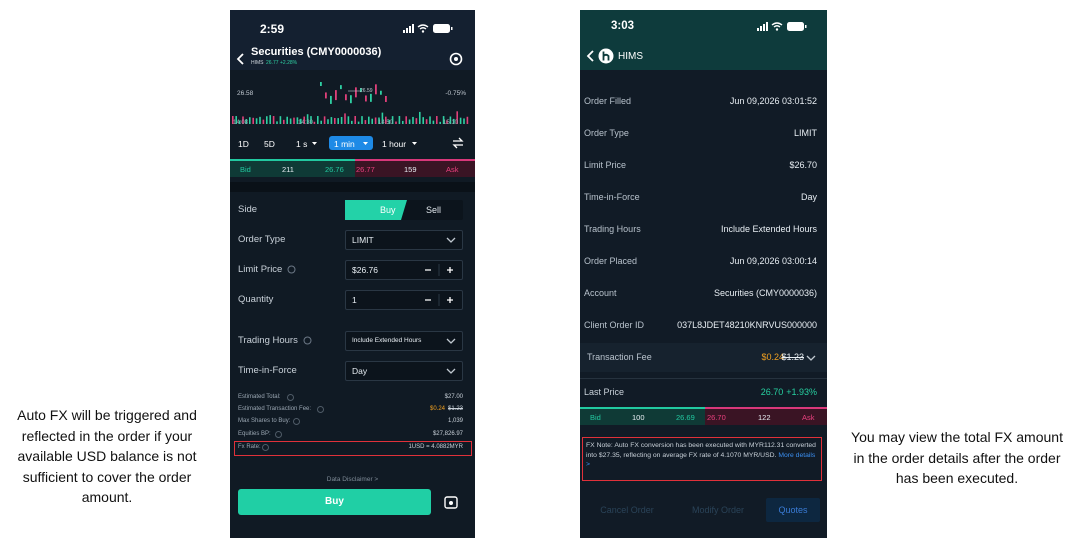 The height and width of the screenshot is (553, 1078). Describe the element at coordinates (612, 197) in the screenshot. I see `detail-label: Time-in-Force` at that location.